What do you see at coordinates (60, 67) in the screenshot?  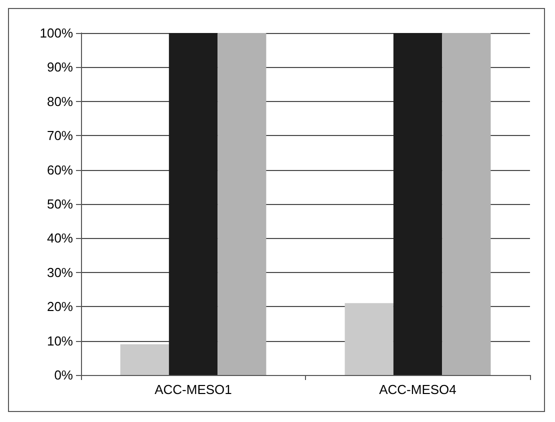 I see `y-tick-label: 90%` at bounding box center [60, 67].